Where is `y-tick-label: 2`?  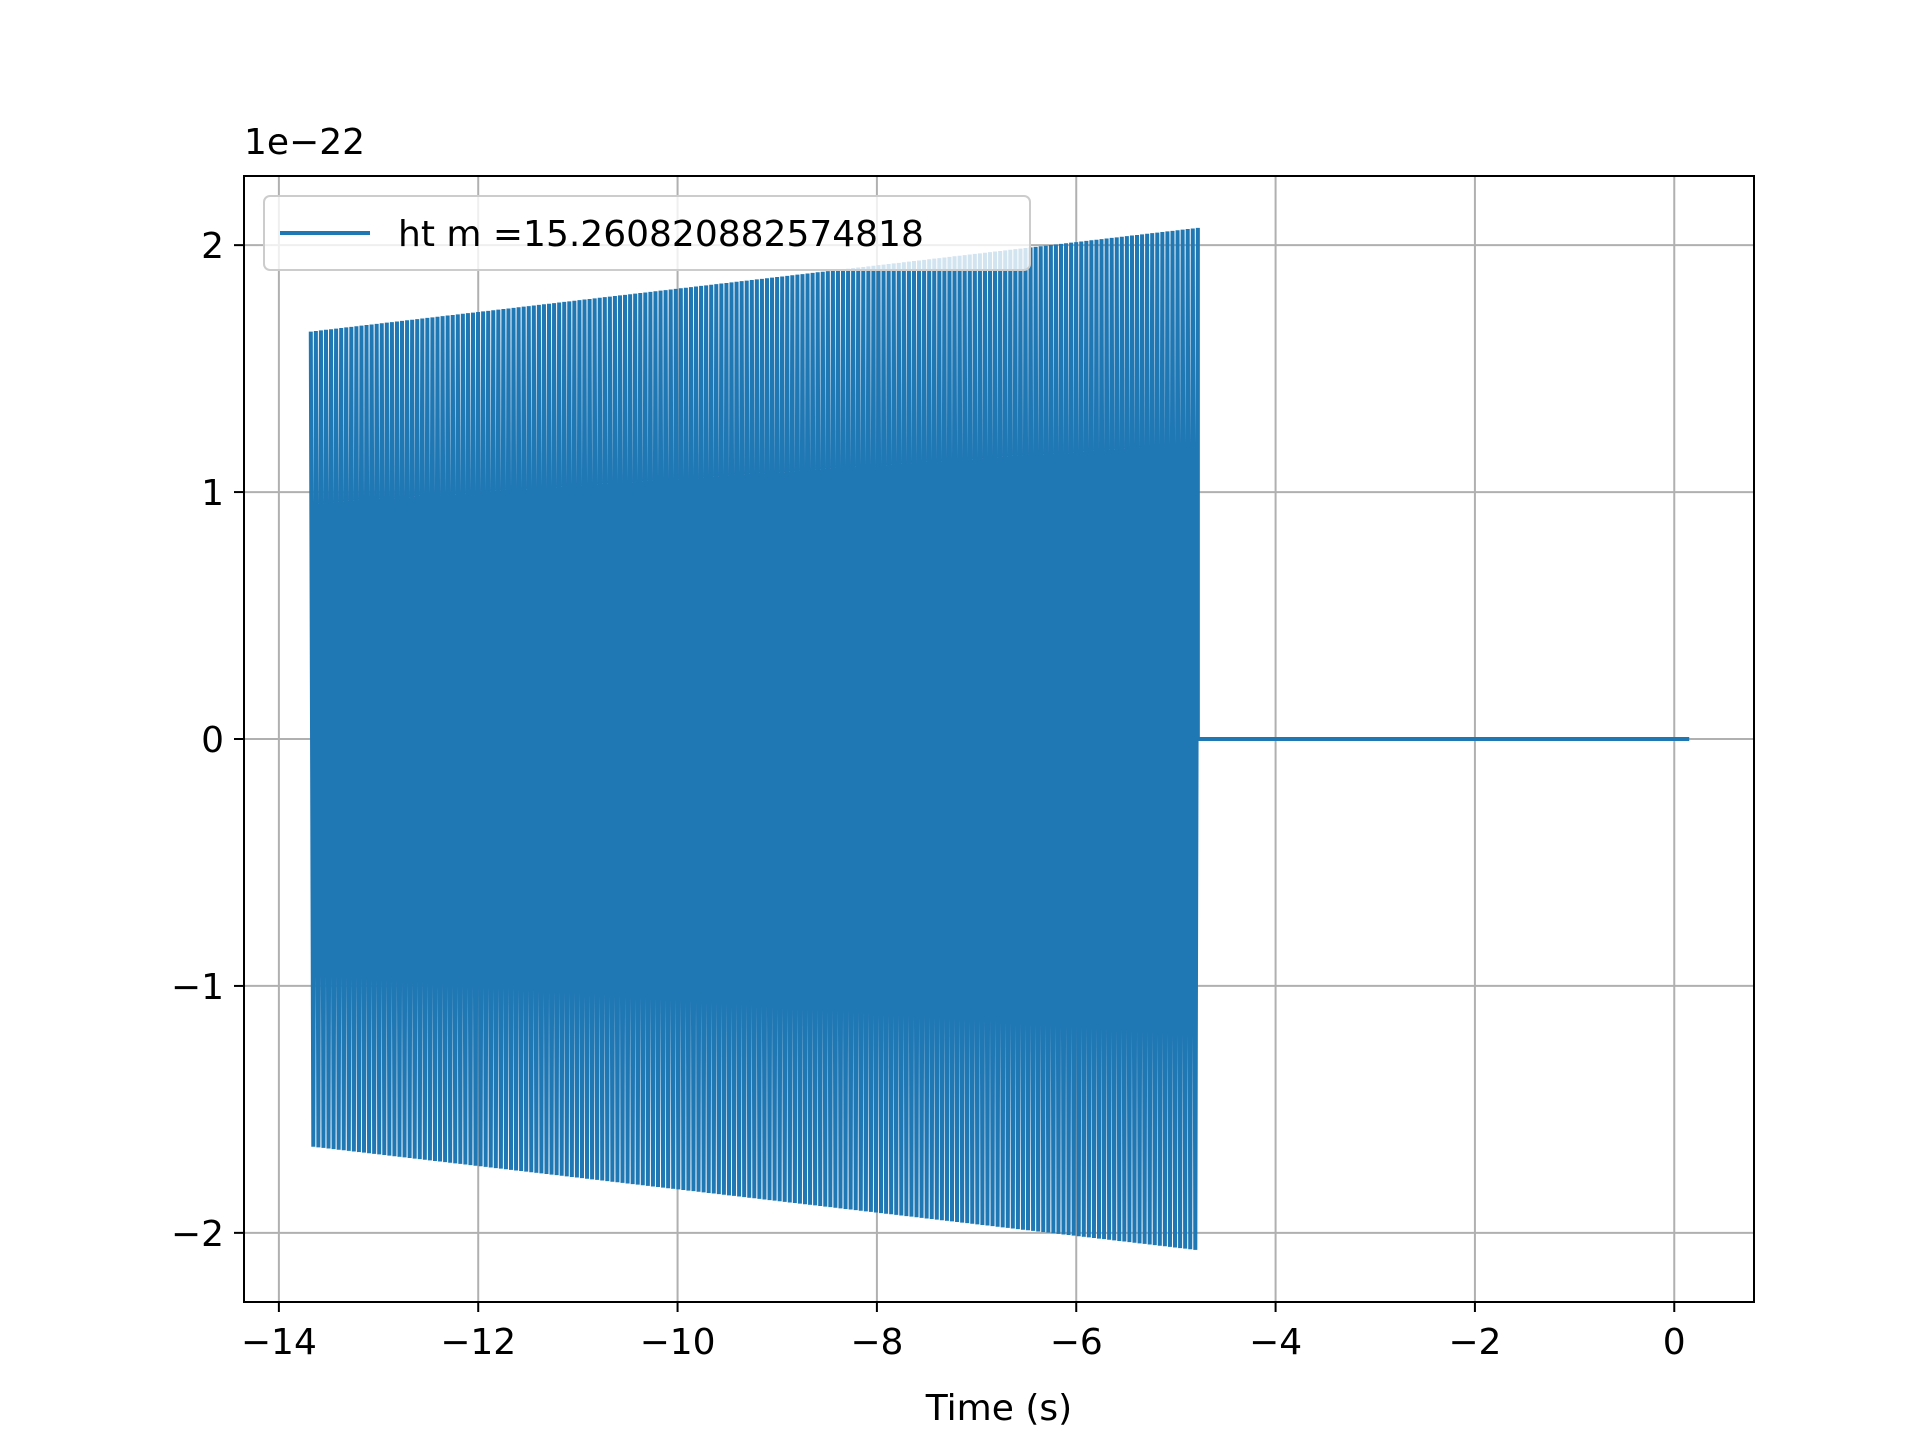
y-tick-label: 2 is located at coordinates (212, 246).